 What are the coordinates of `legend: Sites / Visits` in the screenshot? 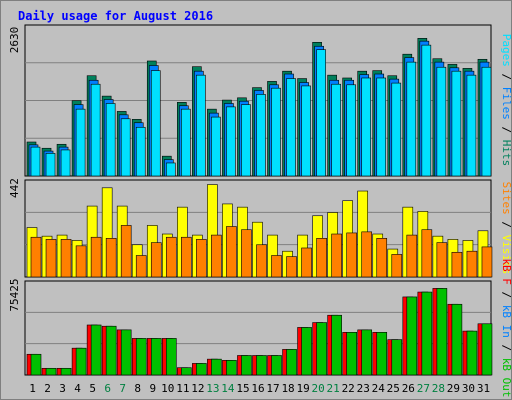 It's located at (506, 228).